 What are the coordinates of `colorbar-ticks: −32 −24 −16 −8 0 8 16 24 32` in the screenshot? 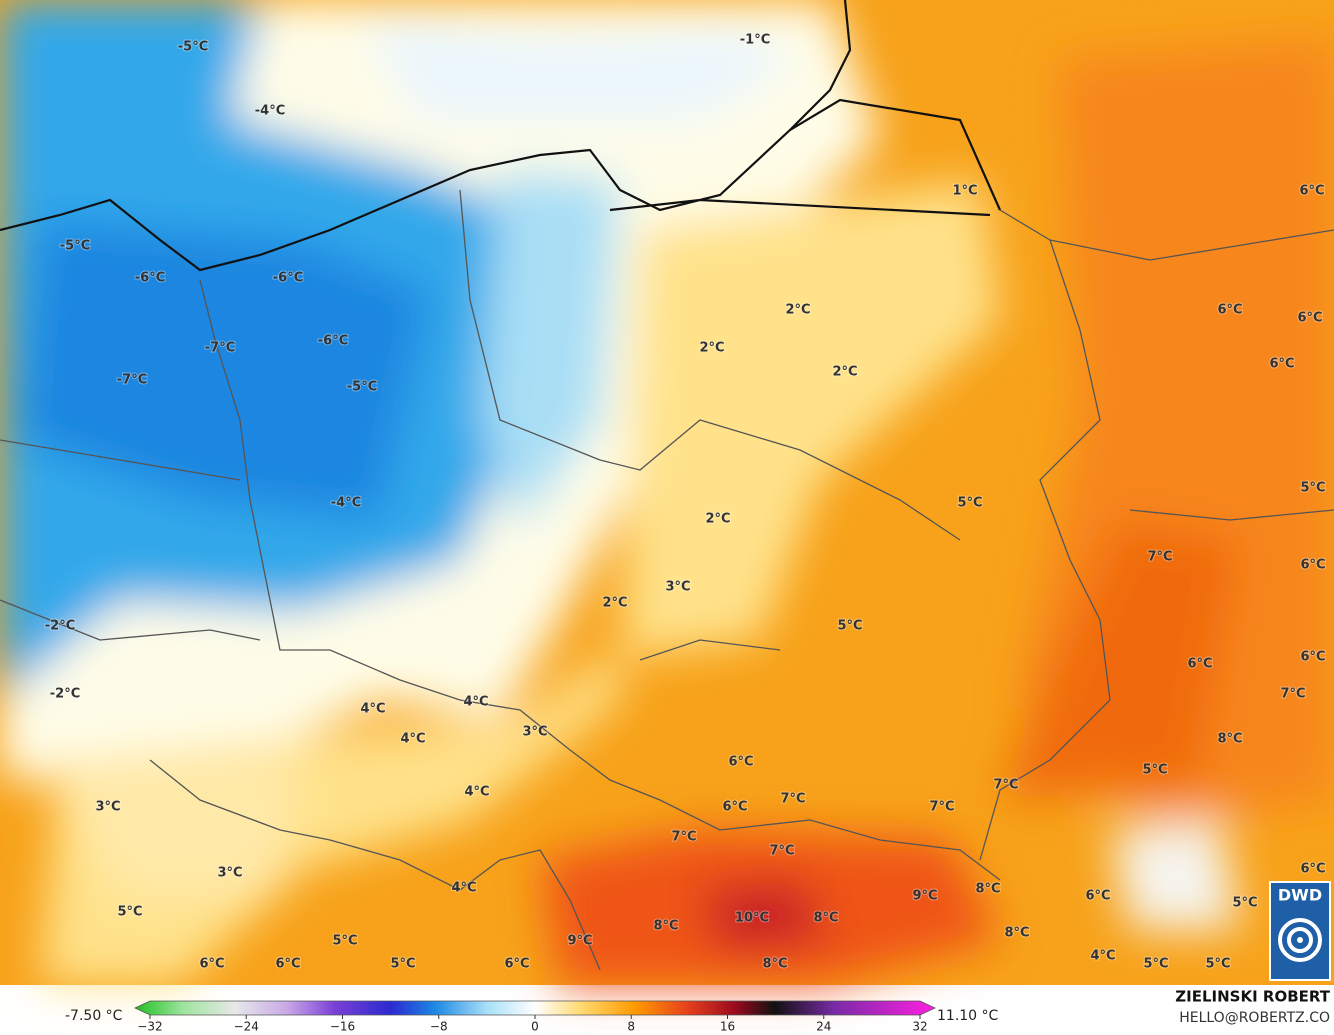 It's located at (532, 1024).